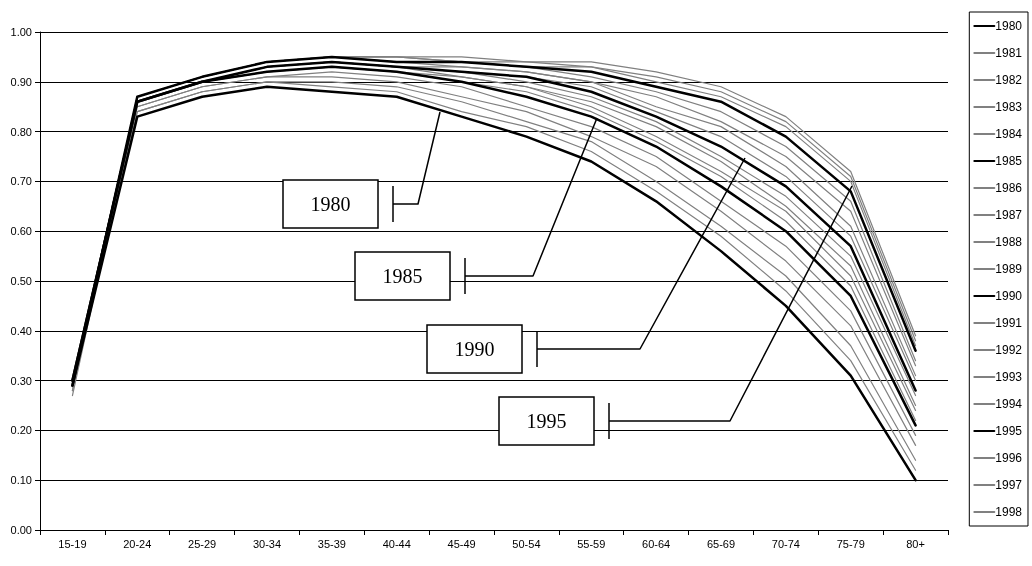 This screenshot has width=1032, height=566. What do you see at coordinates (785, 543) in the screenshot?
I see `x-tick-label: 70-74` at bounding box center [785, 543].